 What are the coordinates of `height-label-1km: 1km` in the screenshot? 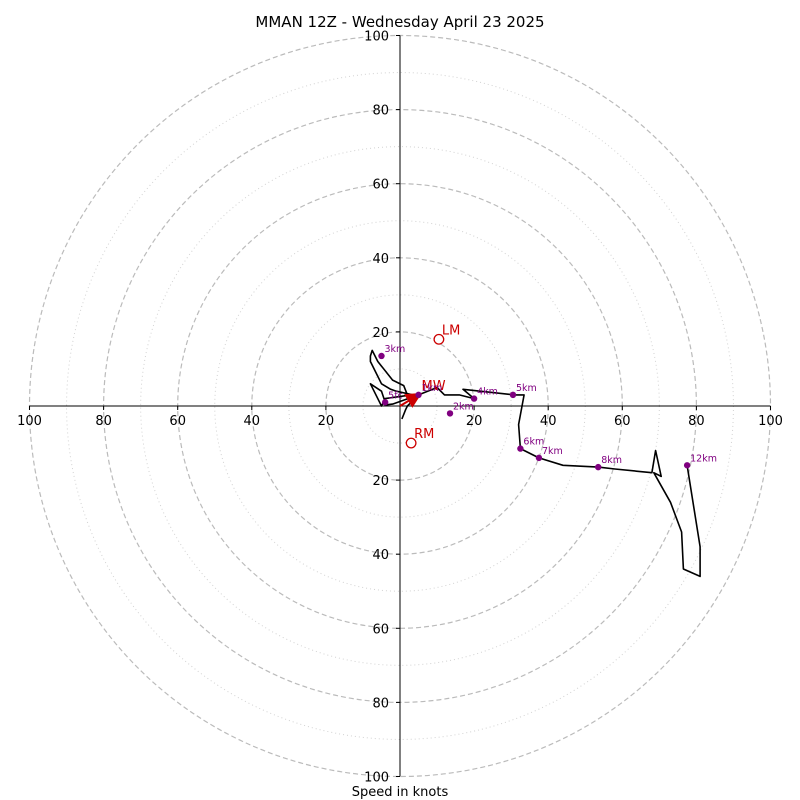 It's located at (432, 388).